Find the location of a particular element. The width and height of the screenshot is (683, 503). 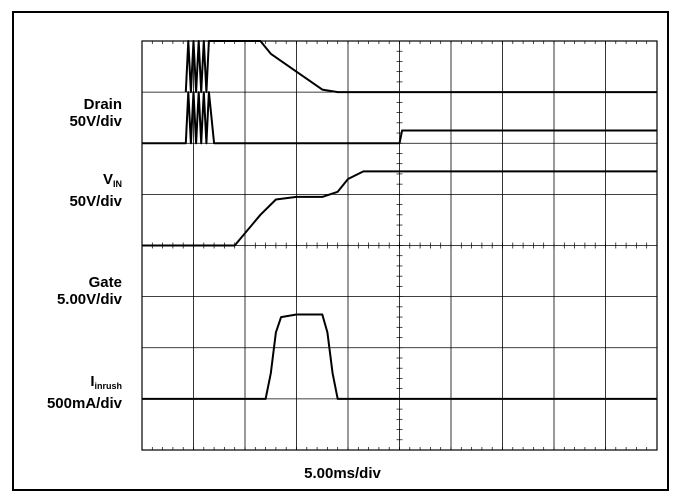

gate-label: Gate 5.00V/div is located at coordinates (89, 291).